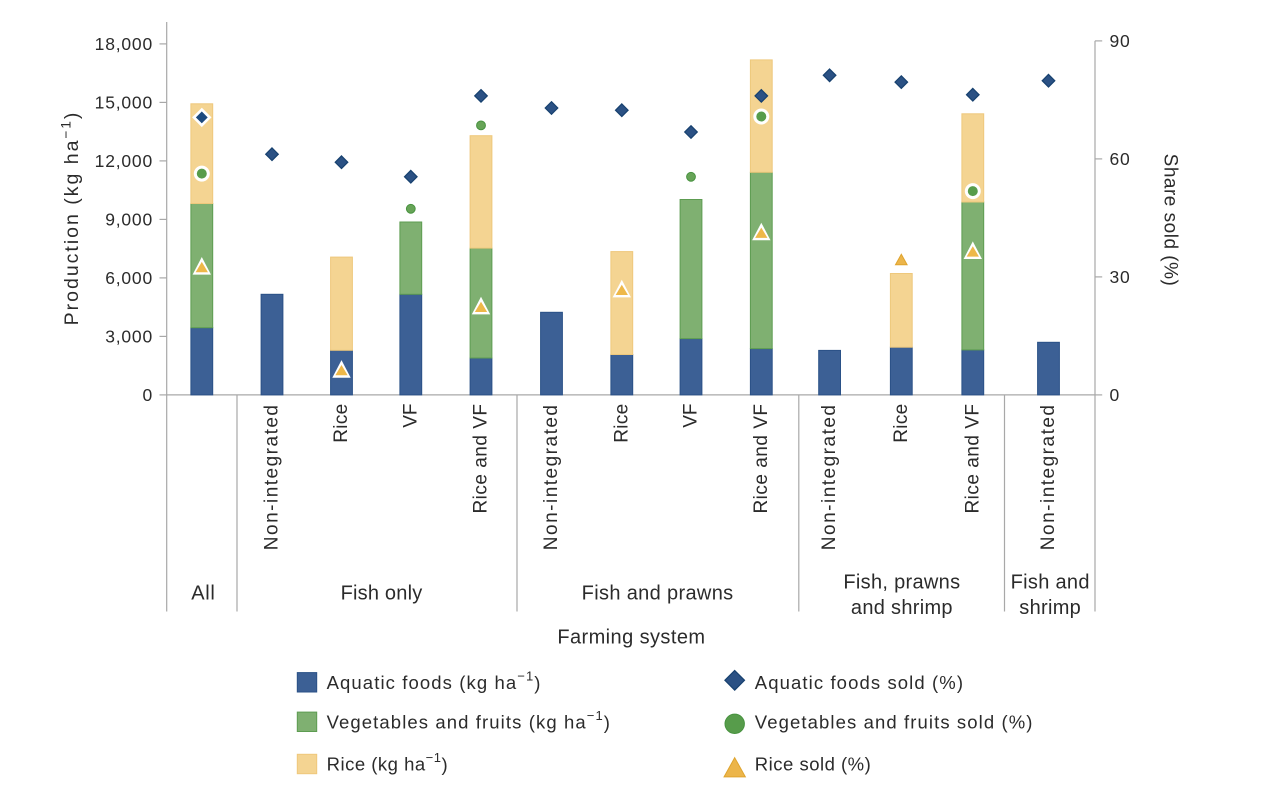 This screenshot has width=1280, height=795. Describe the element at coordinates (124, 102) in the screenshot. I see `svg-text: 15,000` at that location.